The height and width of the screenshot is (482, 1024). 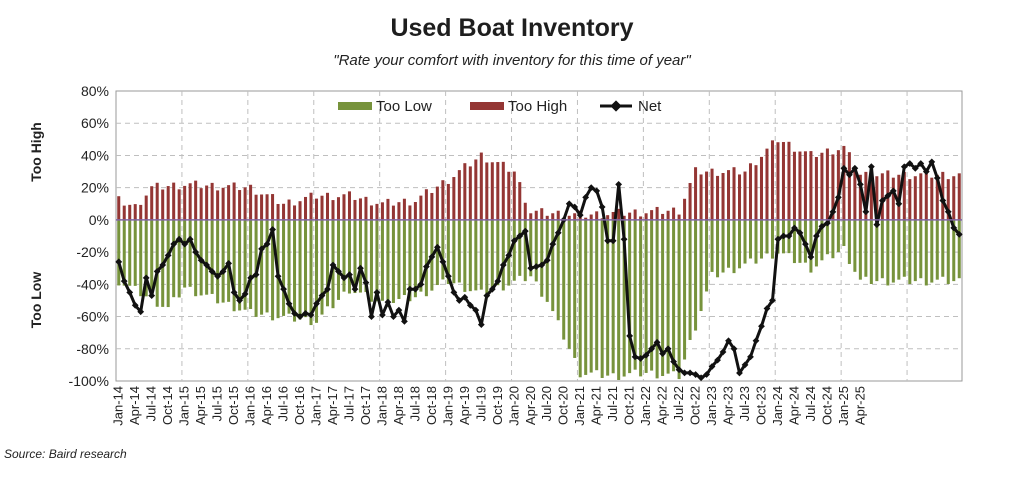 What do you see at coordinates (95, 123) in the screenshot?
I see `y-tick-label: 60%` at bounding box center [95, 123].